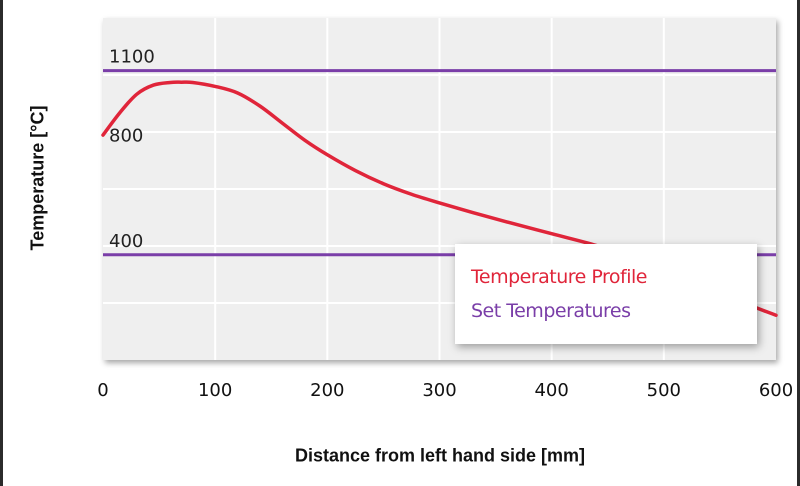  I want to click on x-tick-label: 600, so click(776, 390).